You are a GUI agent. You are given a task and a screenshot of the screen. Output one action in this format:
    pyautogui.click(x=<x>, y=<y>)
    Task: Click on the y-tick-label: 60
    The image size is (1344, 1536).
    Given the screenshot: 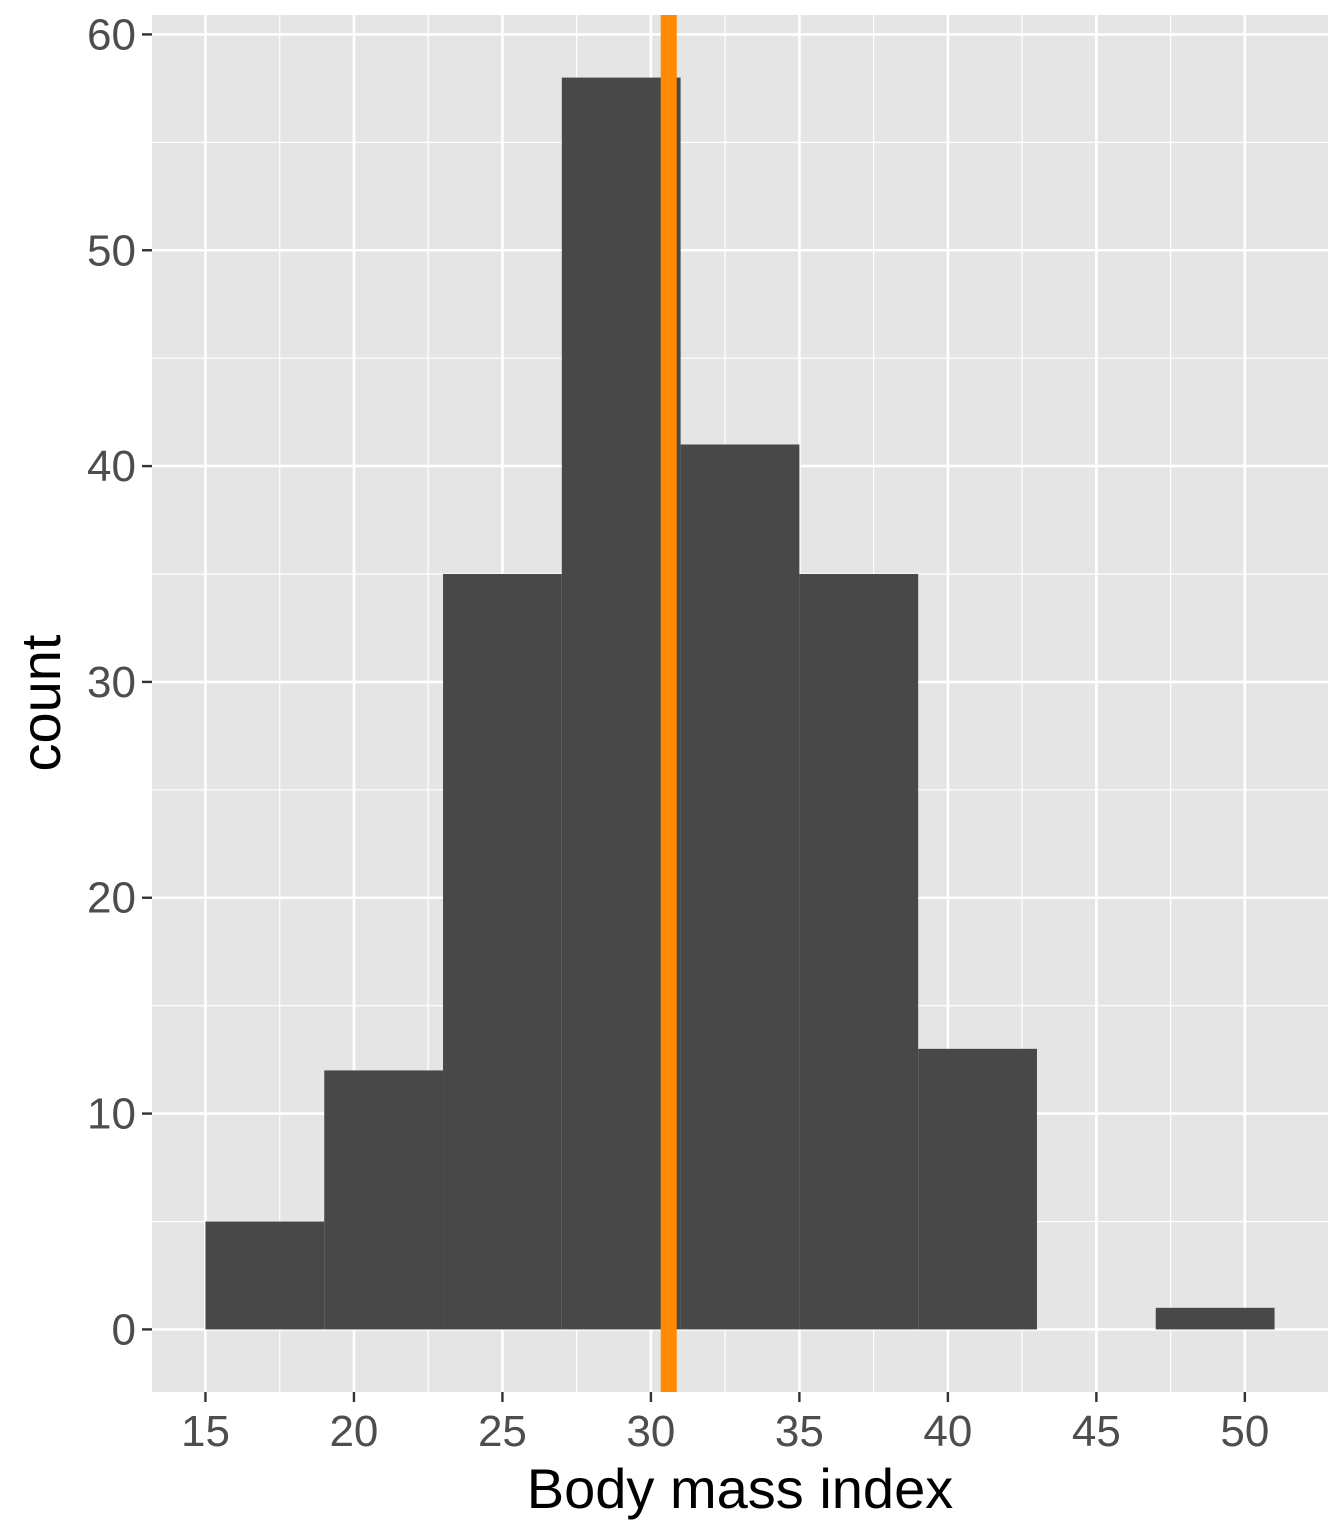 What is the action you would take?
    pyautogui.click(x=111, y=34)
    